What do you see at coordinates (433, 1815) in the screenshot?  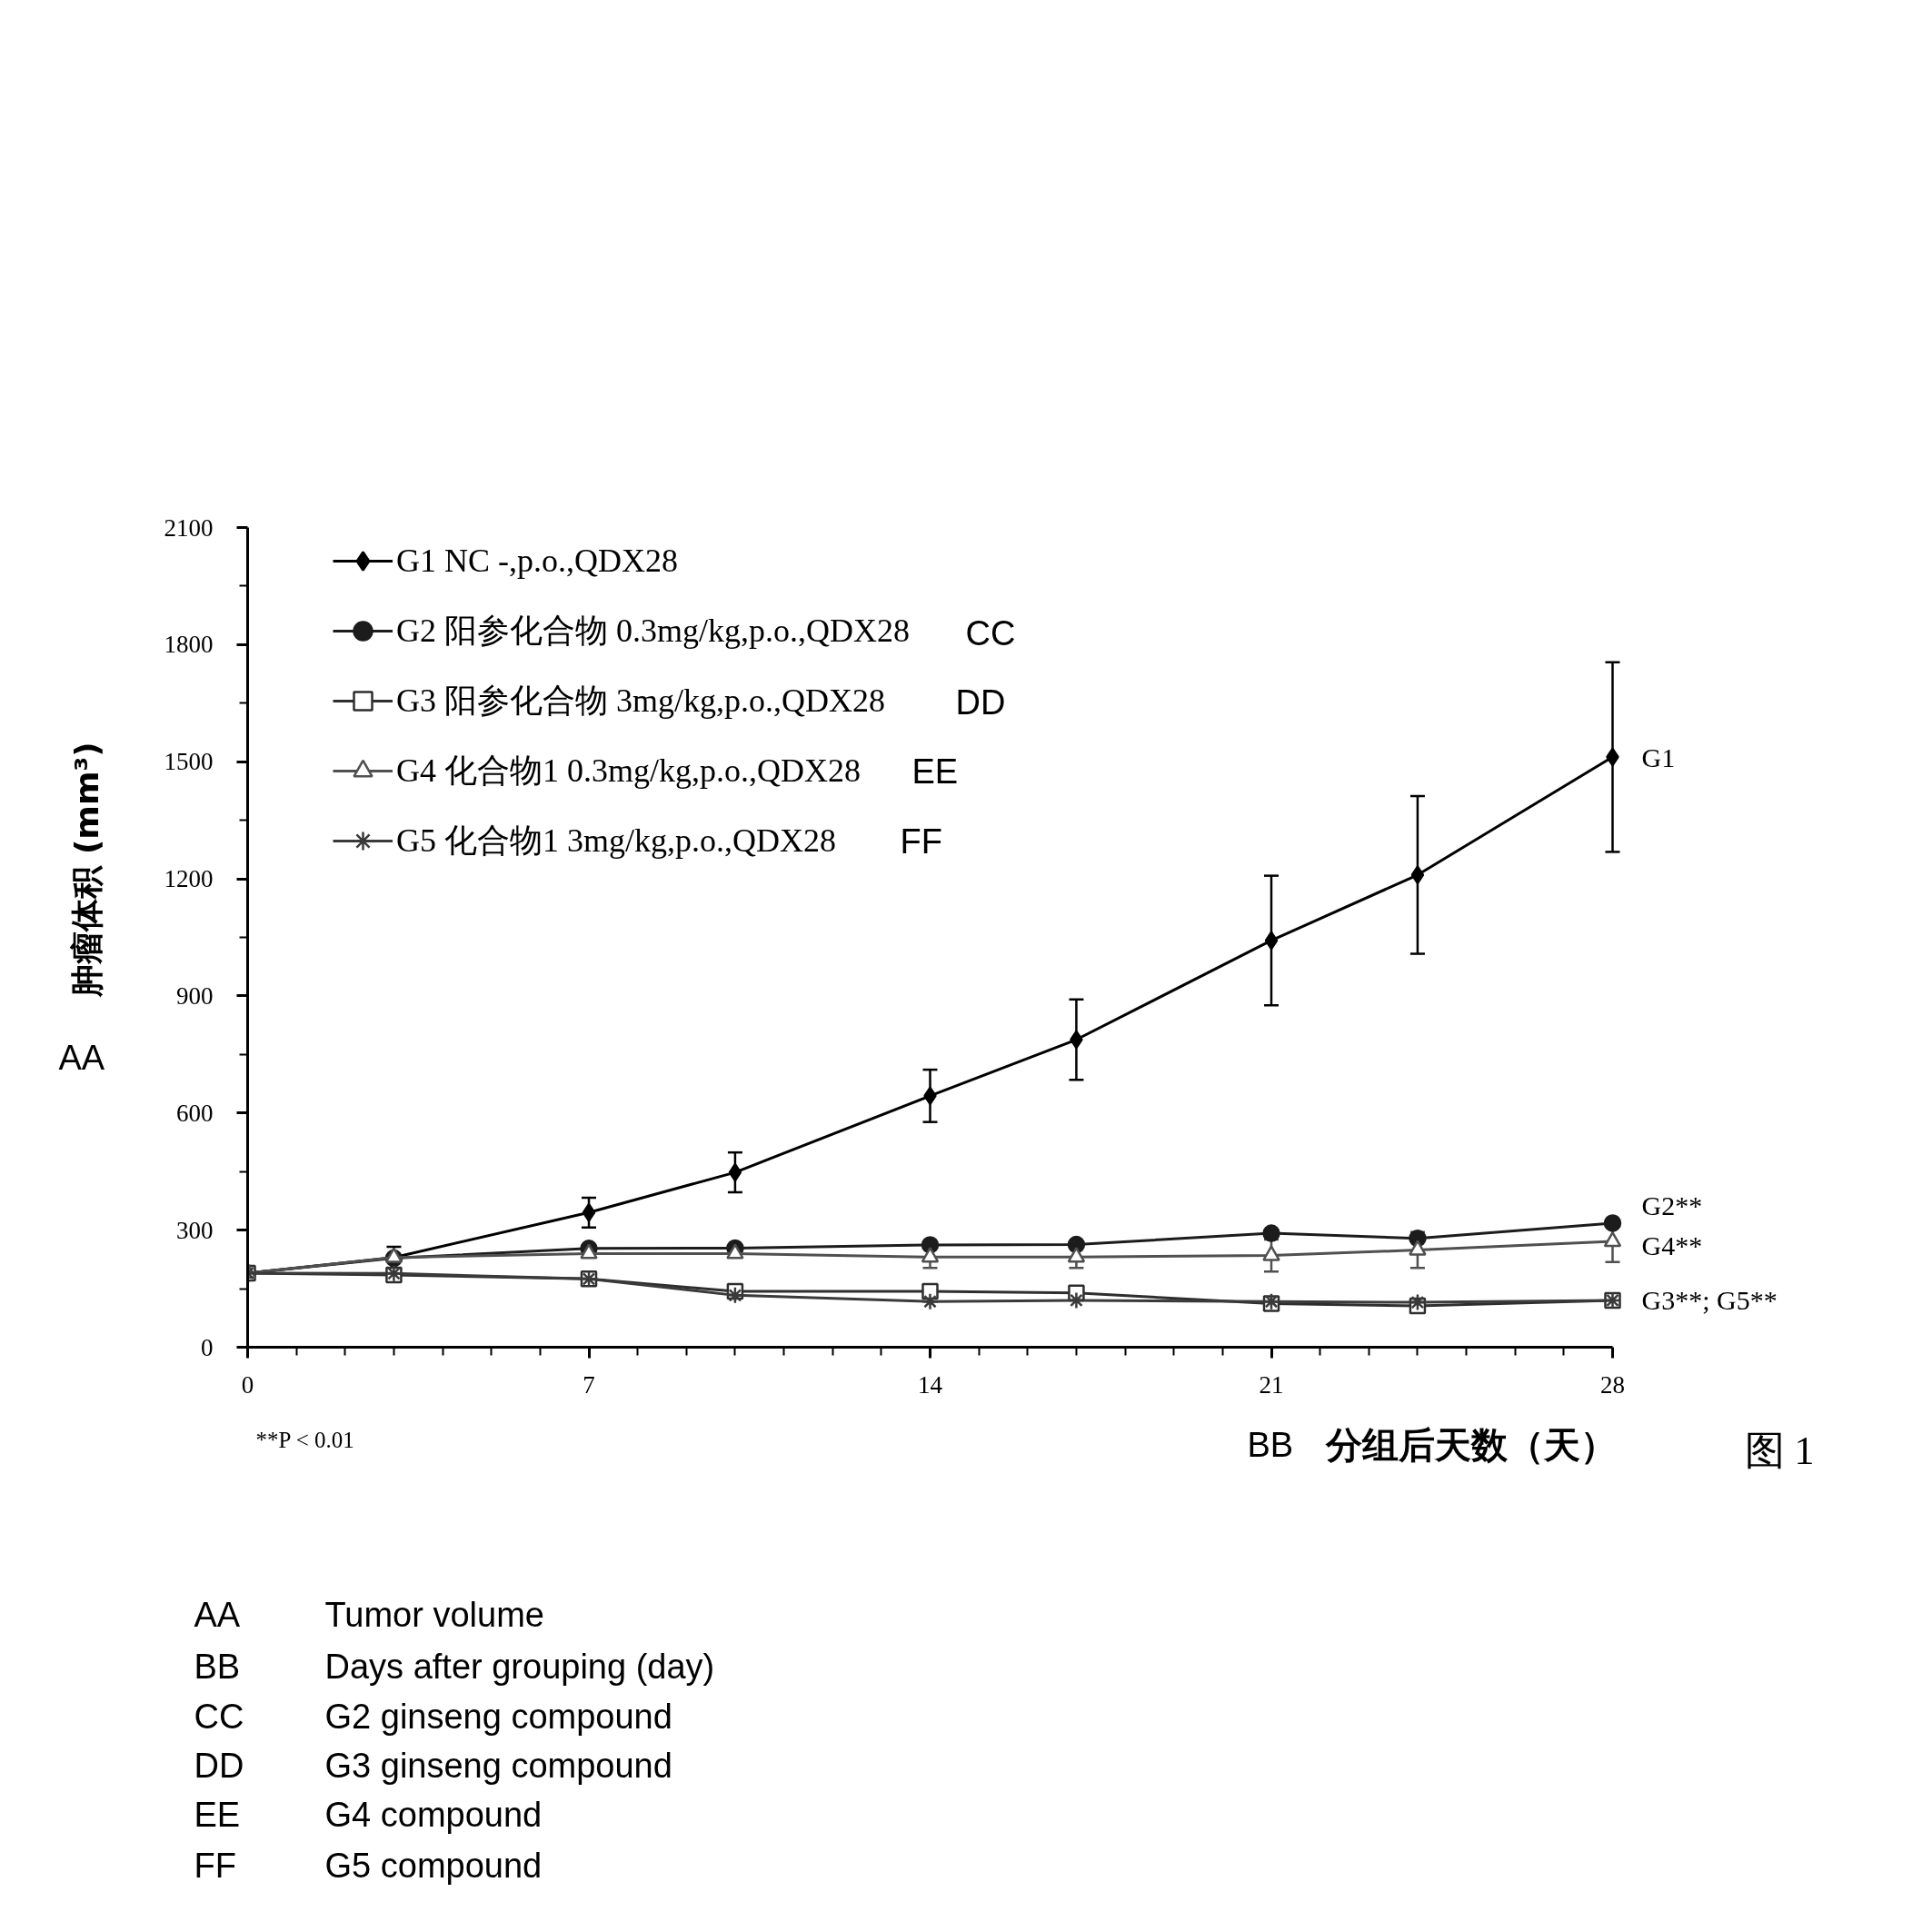 I see `text: G4 compound` at bounding box center [433, 1815].